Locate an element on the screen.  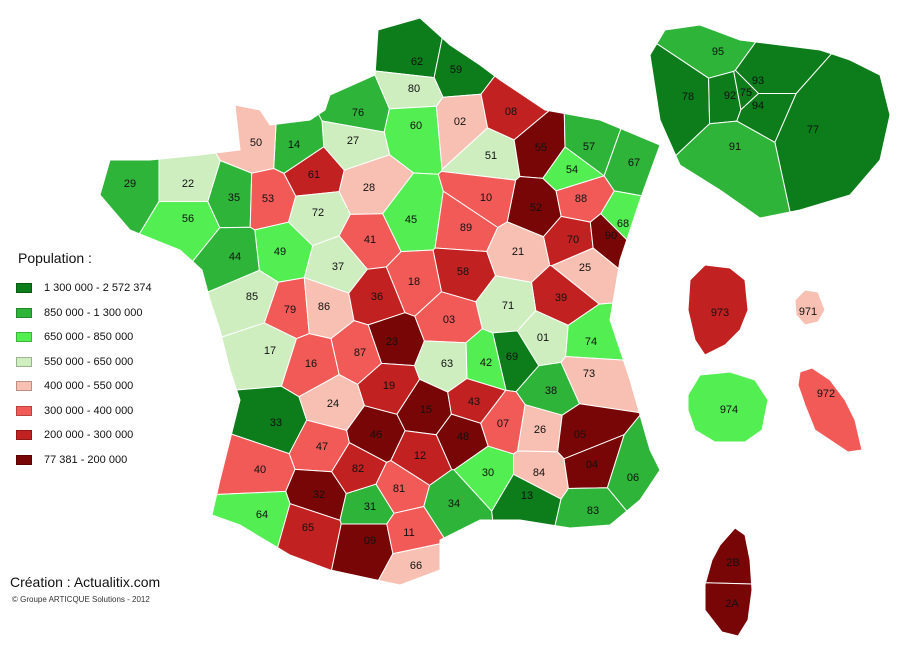
legend-label: 550 000 - 650 000 is located at coordinates (89, 361).